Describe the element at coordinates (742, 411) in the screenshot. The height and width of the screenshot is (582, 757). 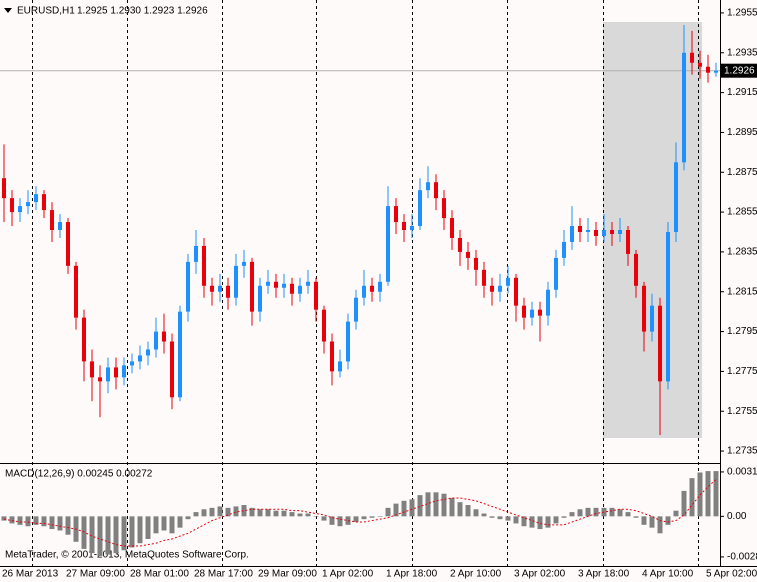
I see `y-tick-label: 1.2755` at that location.